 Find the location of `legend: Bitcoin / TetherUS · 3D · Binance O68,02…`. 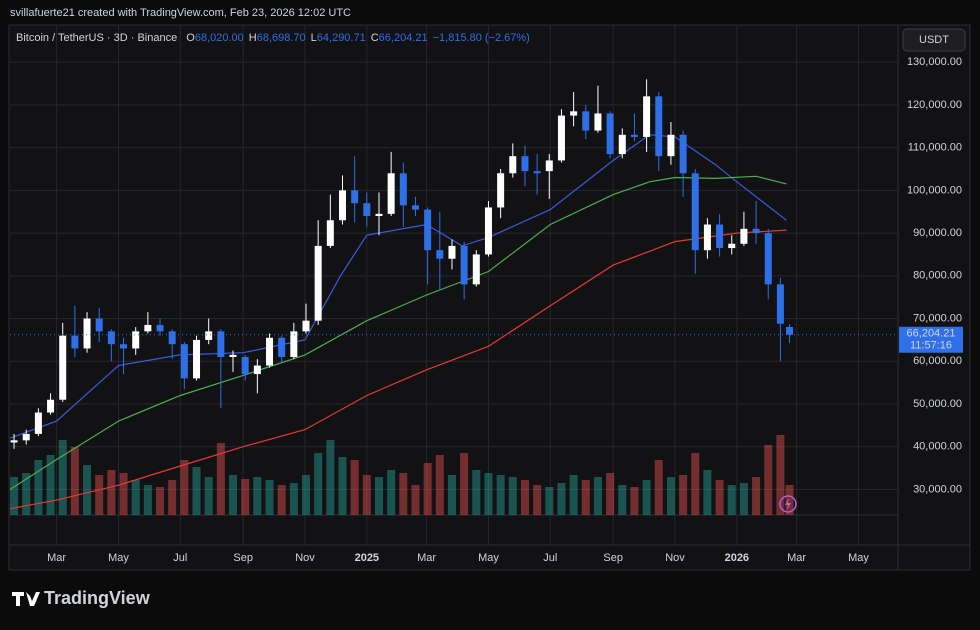

legend: Bitcoin / TetherUS · 3D · Binance O68,02… is located at coordinates (273, 38).